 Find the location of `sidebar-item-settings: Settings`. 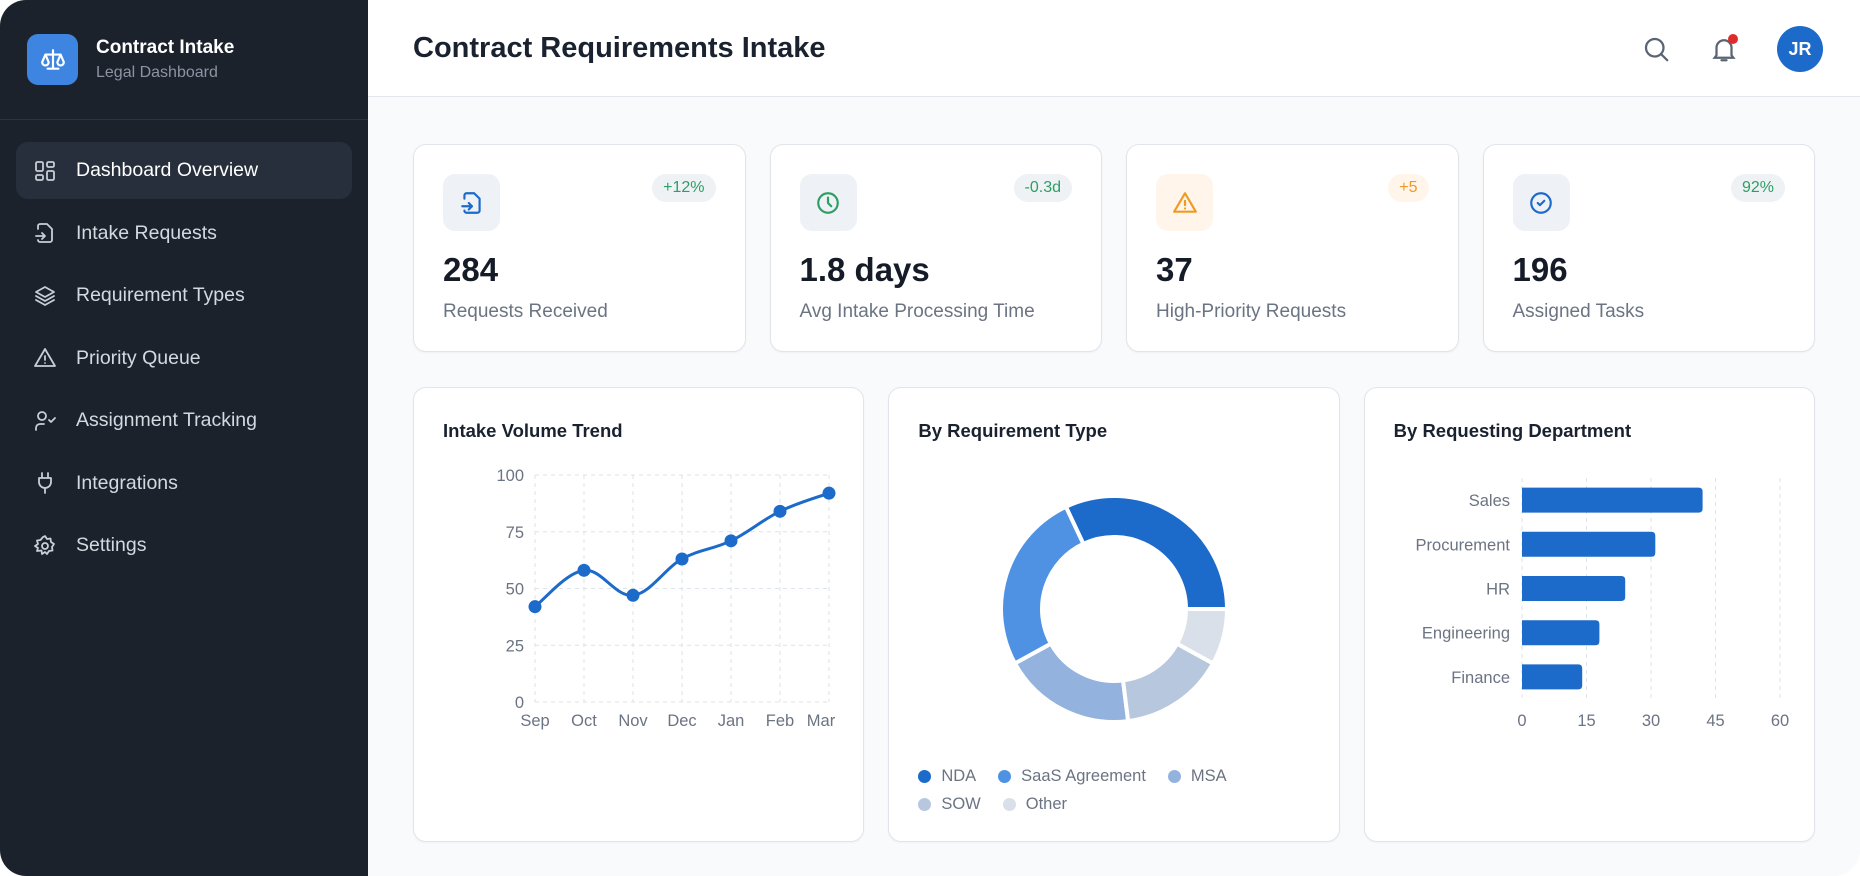

sidebar-item-settings: Settings is located at coordinates (184, 545).